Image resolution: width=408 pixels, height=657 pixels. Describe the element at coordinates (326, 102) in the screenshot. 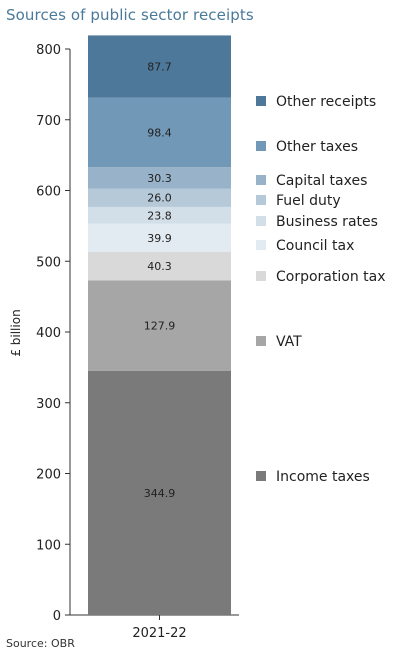

I see `legend-label: Other receipts` at that location.